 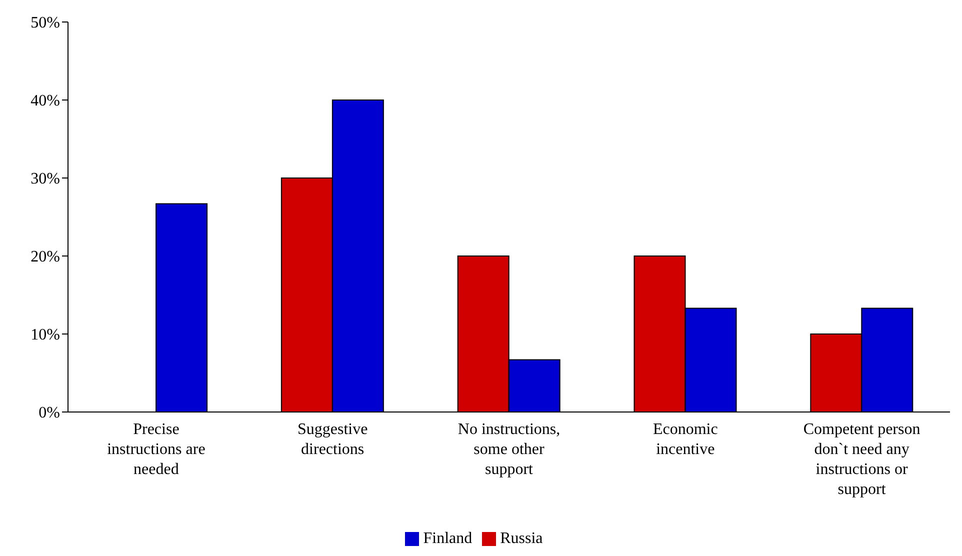 I want to click on x-tick-label: Precise instructions are needed, so click(x=156, y=449).